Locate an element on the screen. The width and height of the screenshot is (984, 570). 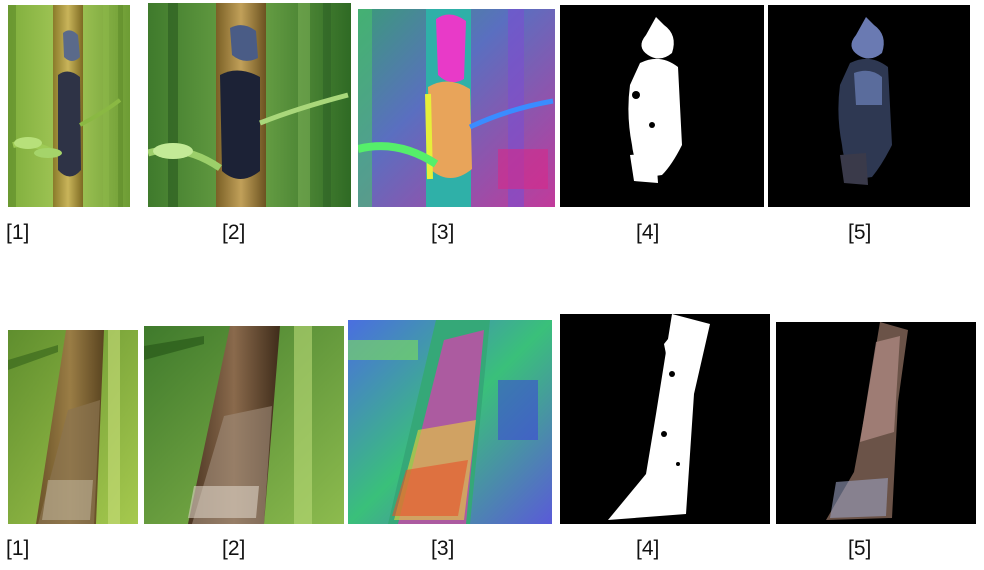
row2-label-3: [3] is located at coordinates (443, 548).